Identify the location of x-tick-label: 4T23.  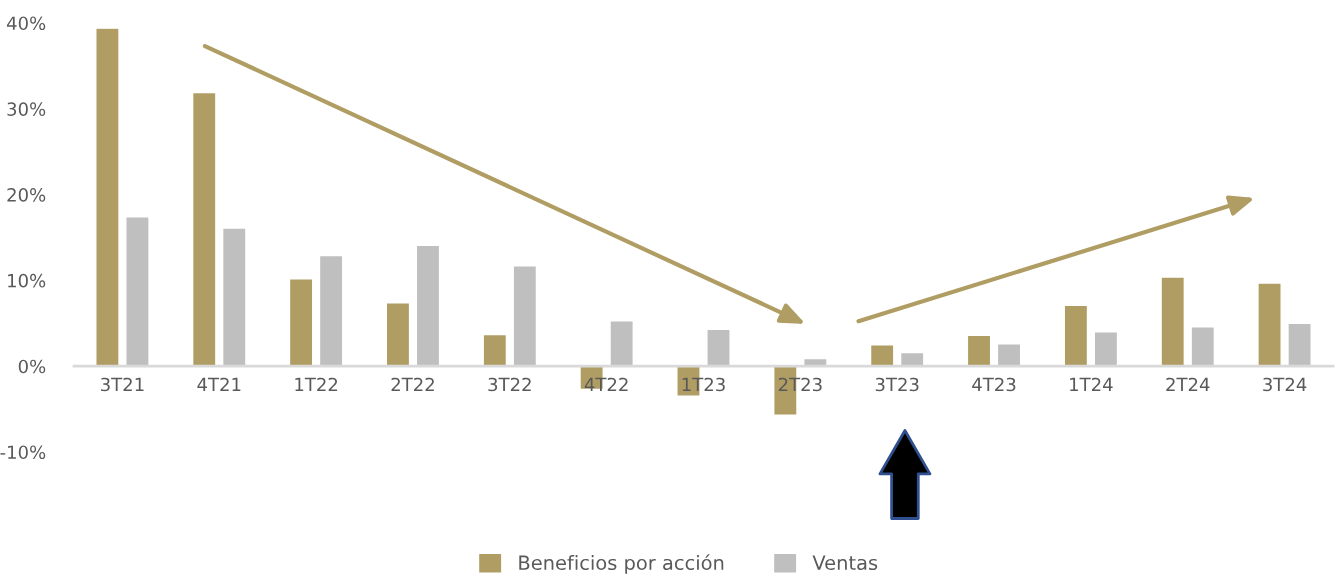
(994, 384).